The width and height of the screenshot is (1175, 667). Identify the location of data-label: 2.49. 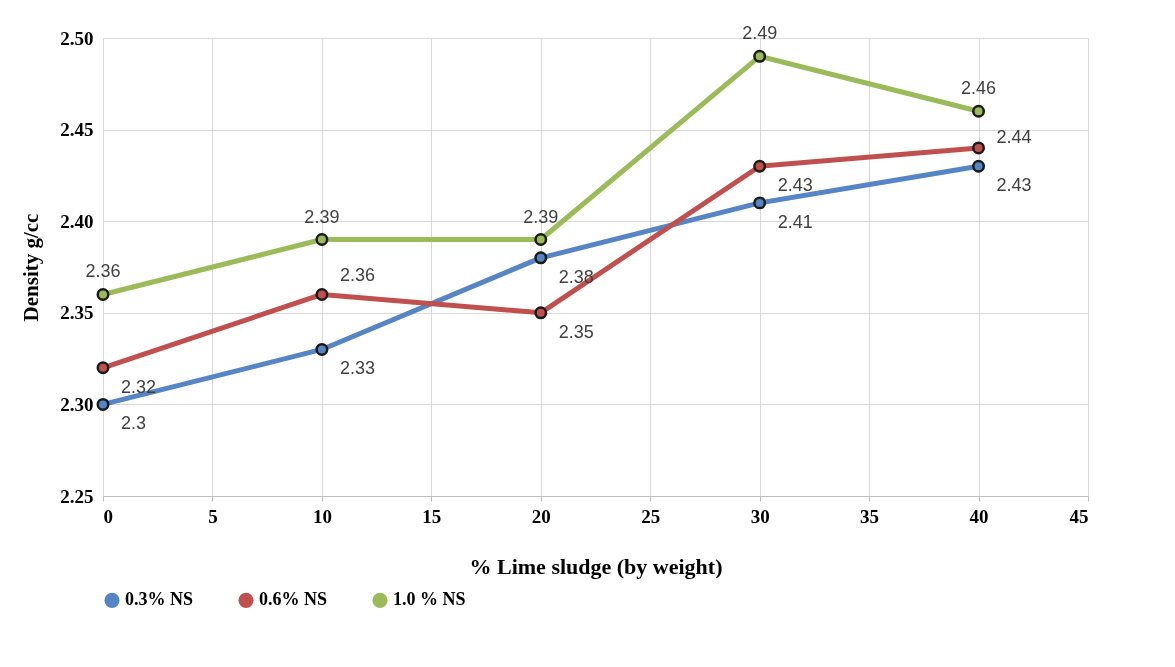
(760, 33).